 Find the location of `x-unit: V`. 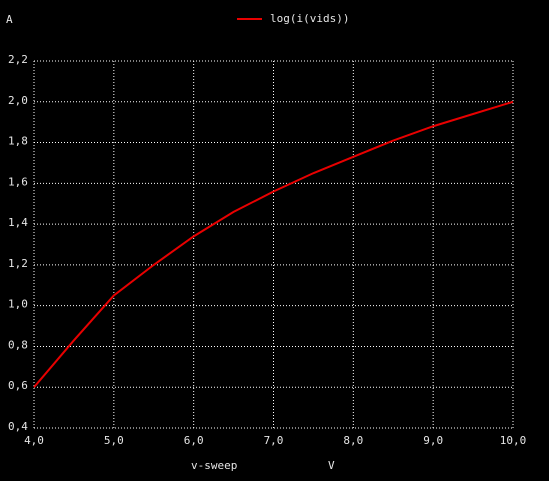

x-unit: V is located at coordinates (331, 465).